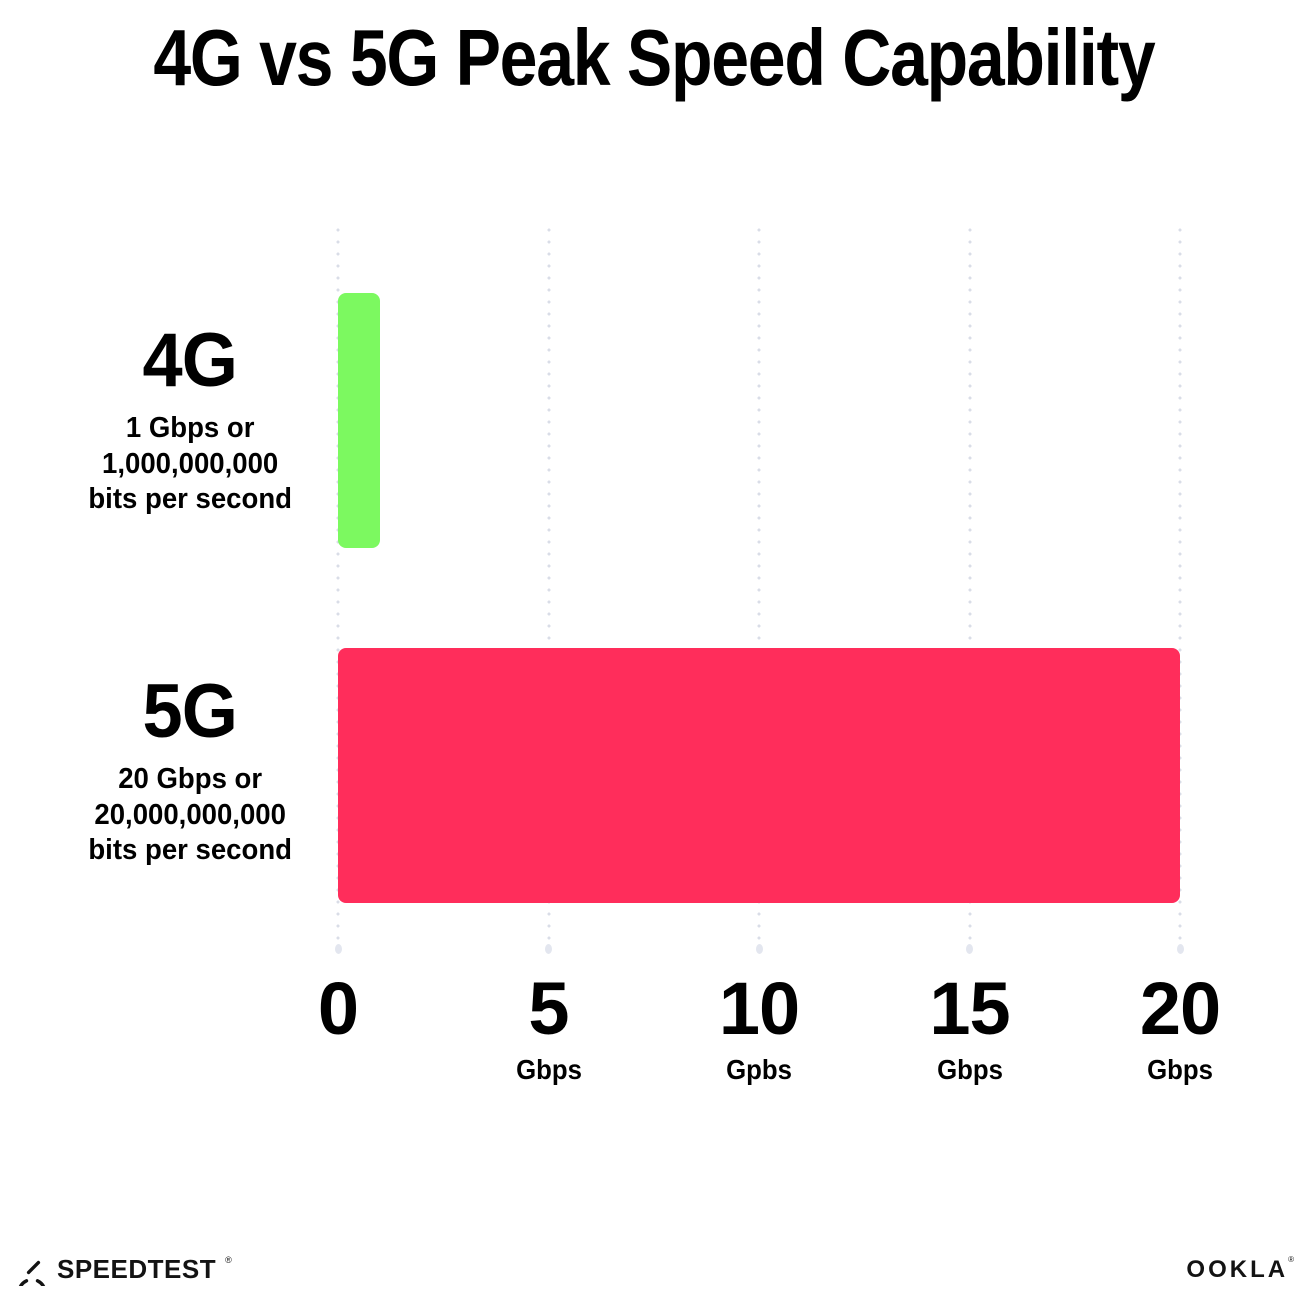 The image size is (1308, 1315). What do you see at coordinates (190, 778) in the screenshot?
I see `row-label-5g-desc-line: 20 Gbps or` at bounding box center [190, 778].